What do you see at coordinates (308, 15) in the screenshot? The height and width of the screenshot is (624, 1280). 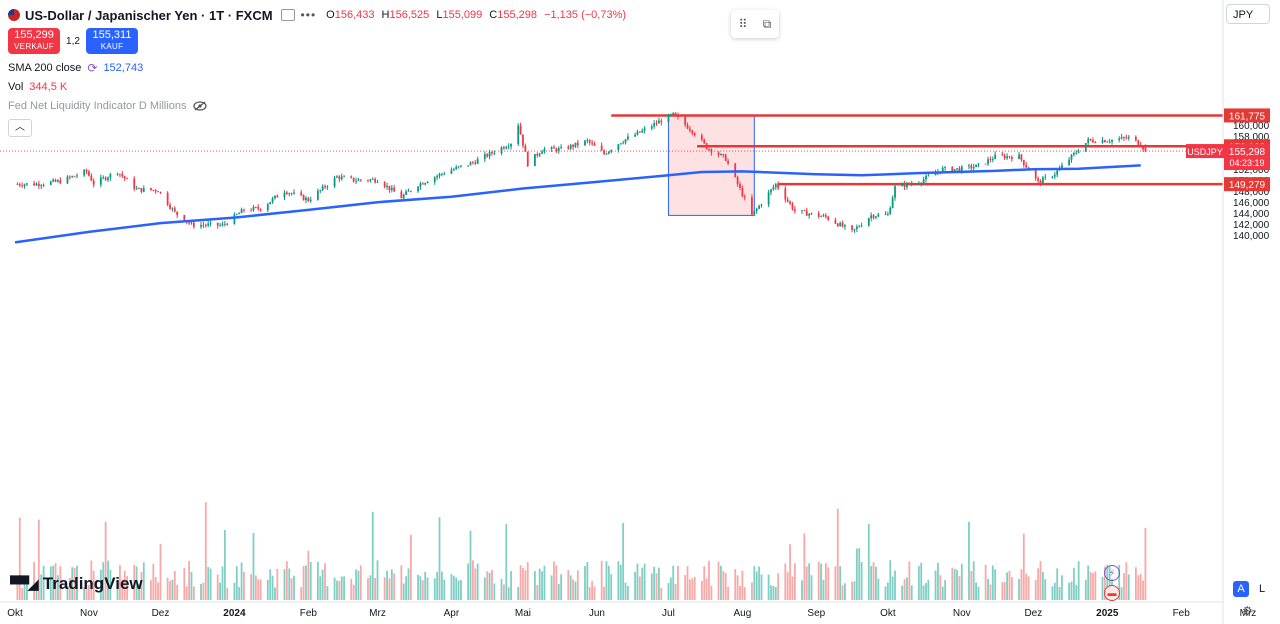 I see `more-options-icon: •••` at bounding box center [308, 15].